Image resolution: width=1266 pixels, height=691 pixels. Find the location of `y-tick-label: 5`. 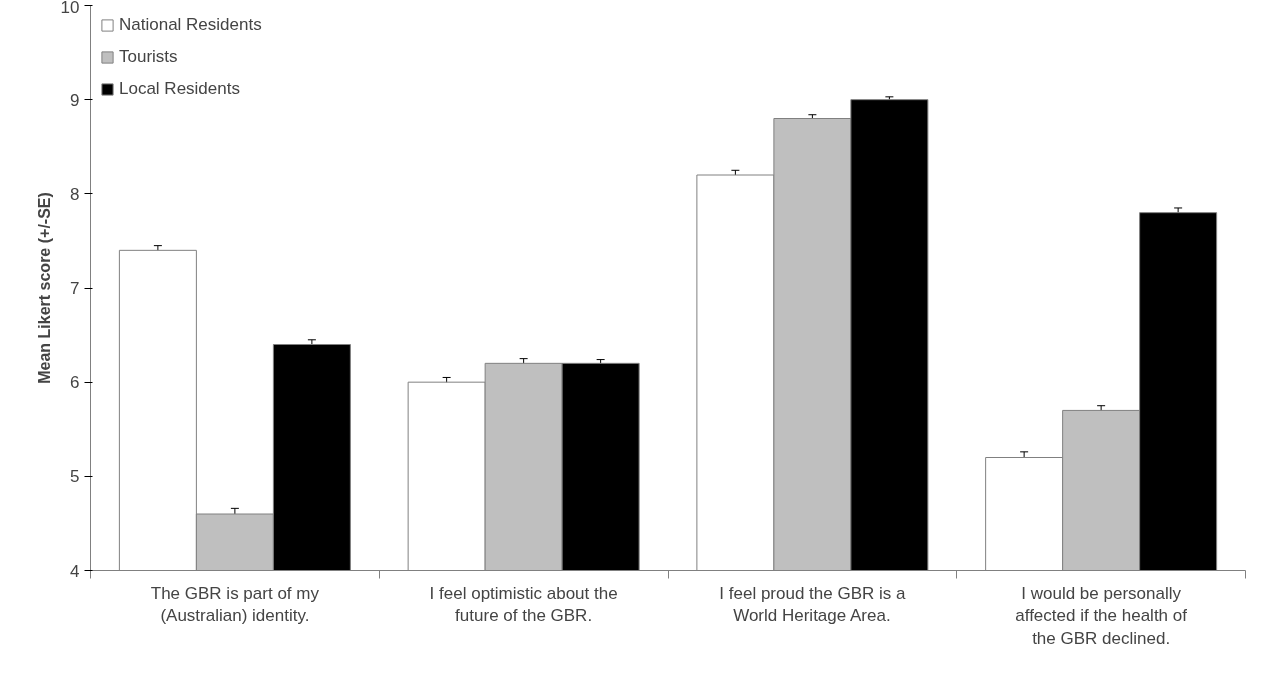

y-tick-label: 5 is located at coordinates (75, 477).